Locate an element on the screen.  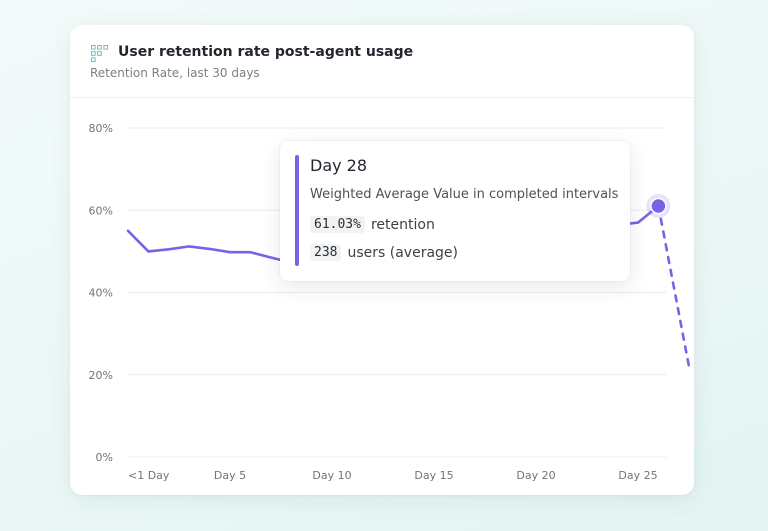
tooltip-series-bar is located at coordinates (297, 210).